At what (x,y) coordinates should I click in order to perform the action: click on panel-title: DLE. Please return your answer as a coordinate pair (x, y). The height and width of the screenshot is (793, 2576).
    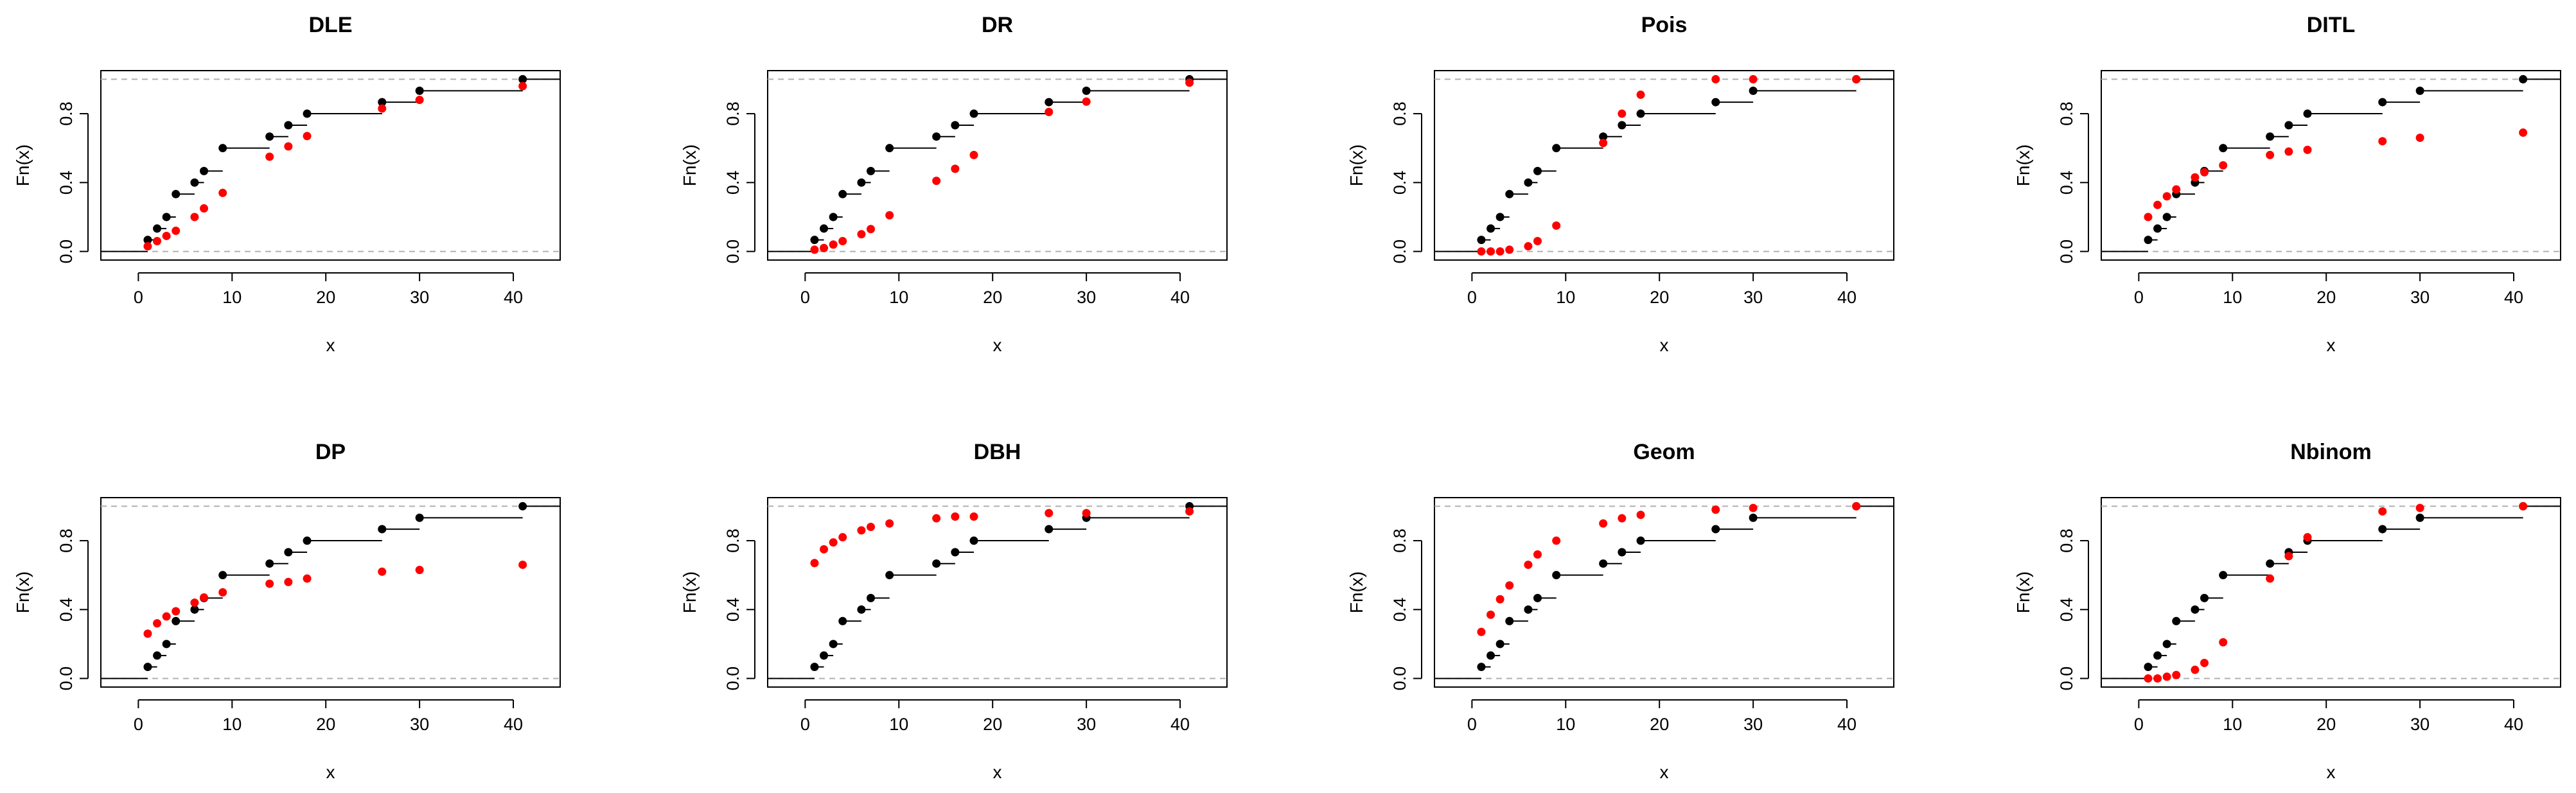
    Looking at the image, I should click on (331, 25).